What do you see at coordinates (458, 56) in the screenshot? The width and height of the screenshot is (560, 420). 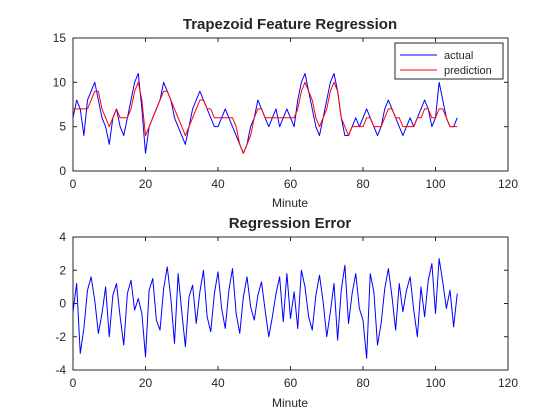 I see `legend-actual-label: actual` at bounding box center [458, 56].